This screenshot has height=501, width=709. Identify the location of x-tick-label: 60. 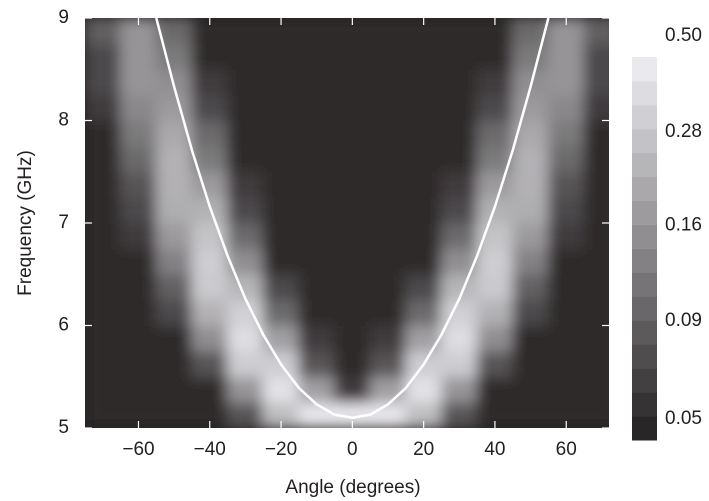
(566, 449).